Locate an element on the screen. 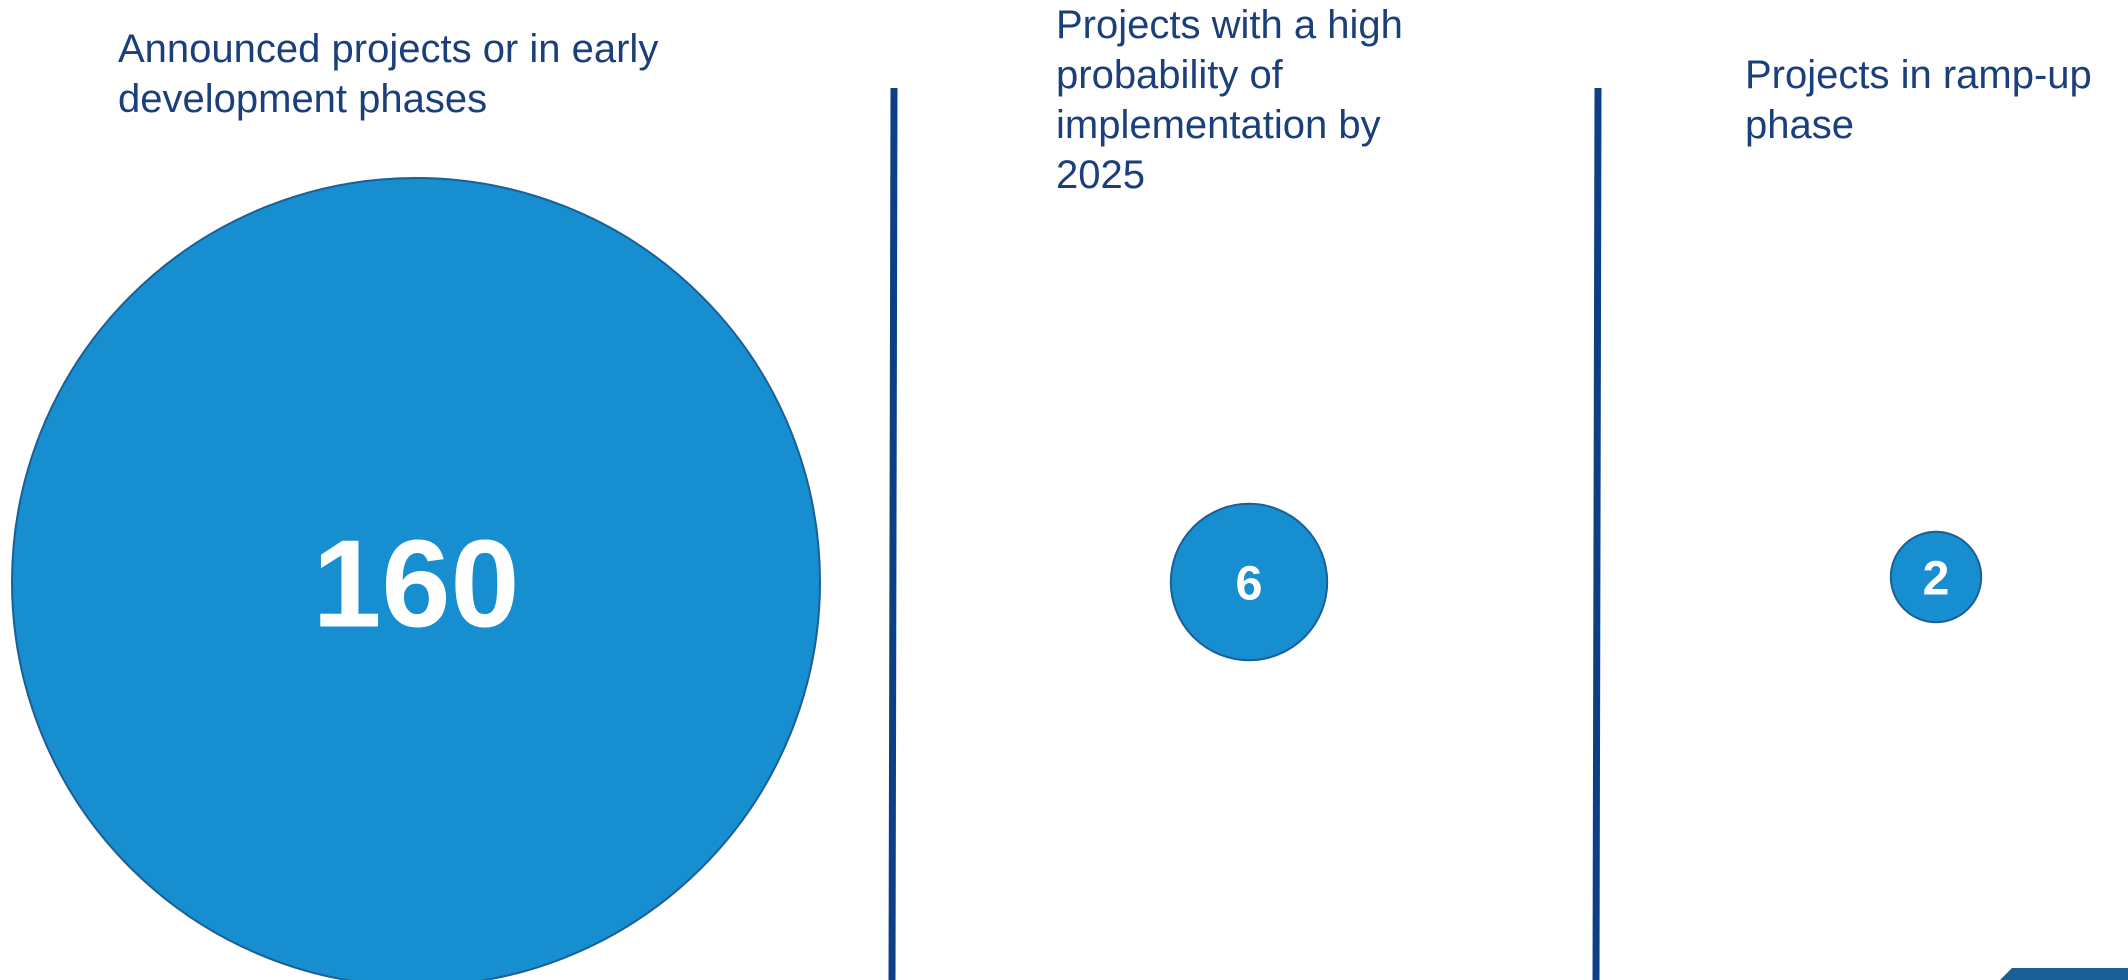 The image size is (2128, 980). value-label-2: 2 is located at coordinates (1936, 578).